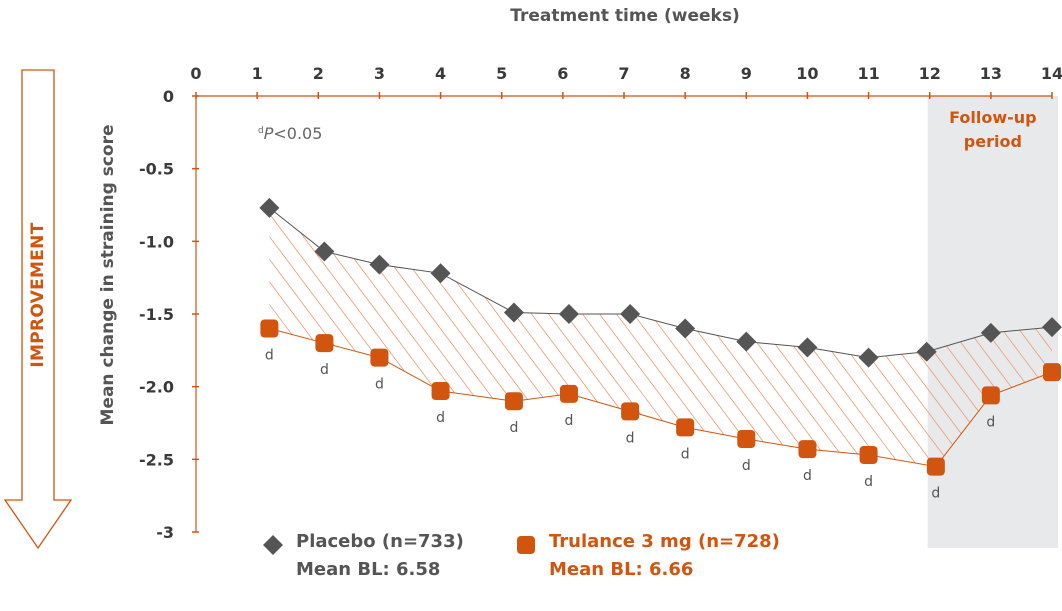 The width and height of the screenshot is (1062, 611). I want to click on x-tick-label: 2, so click(318, 73).